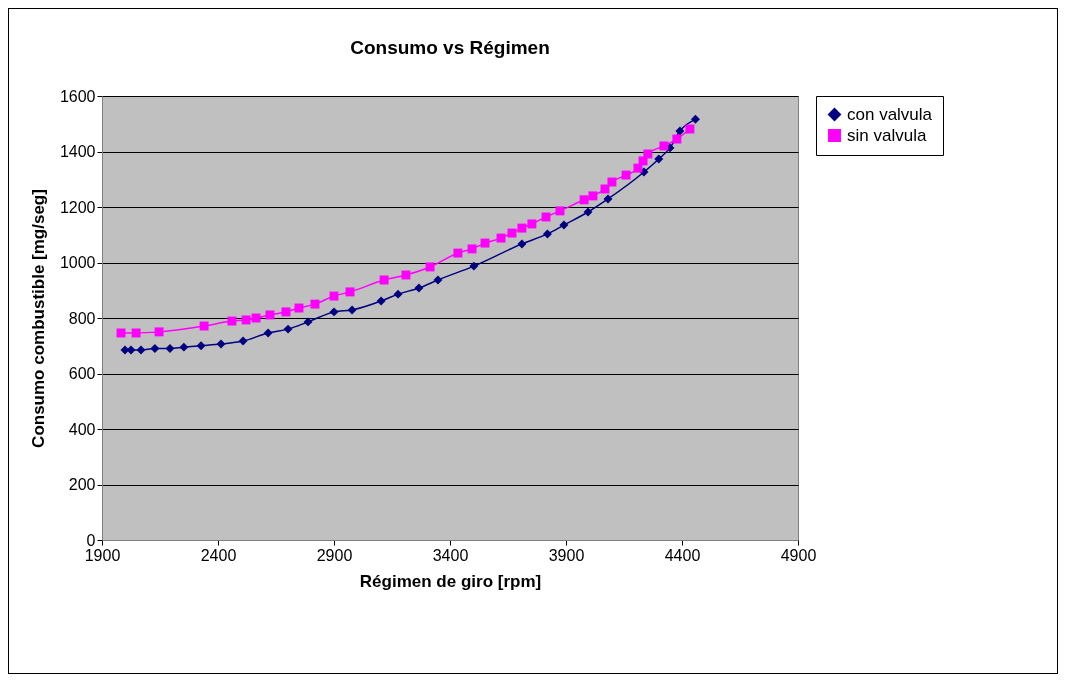 The height and width of the screenshot is (684, 1068). What do you see at coordinates (82, 429) in the screenshot?
I see `y-tick-label: 400` at bounding box center [82, 429].